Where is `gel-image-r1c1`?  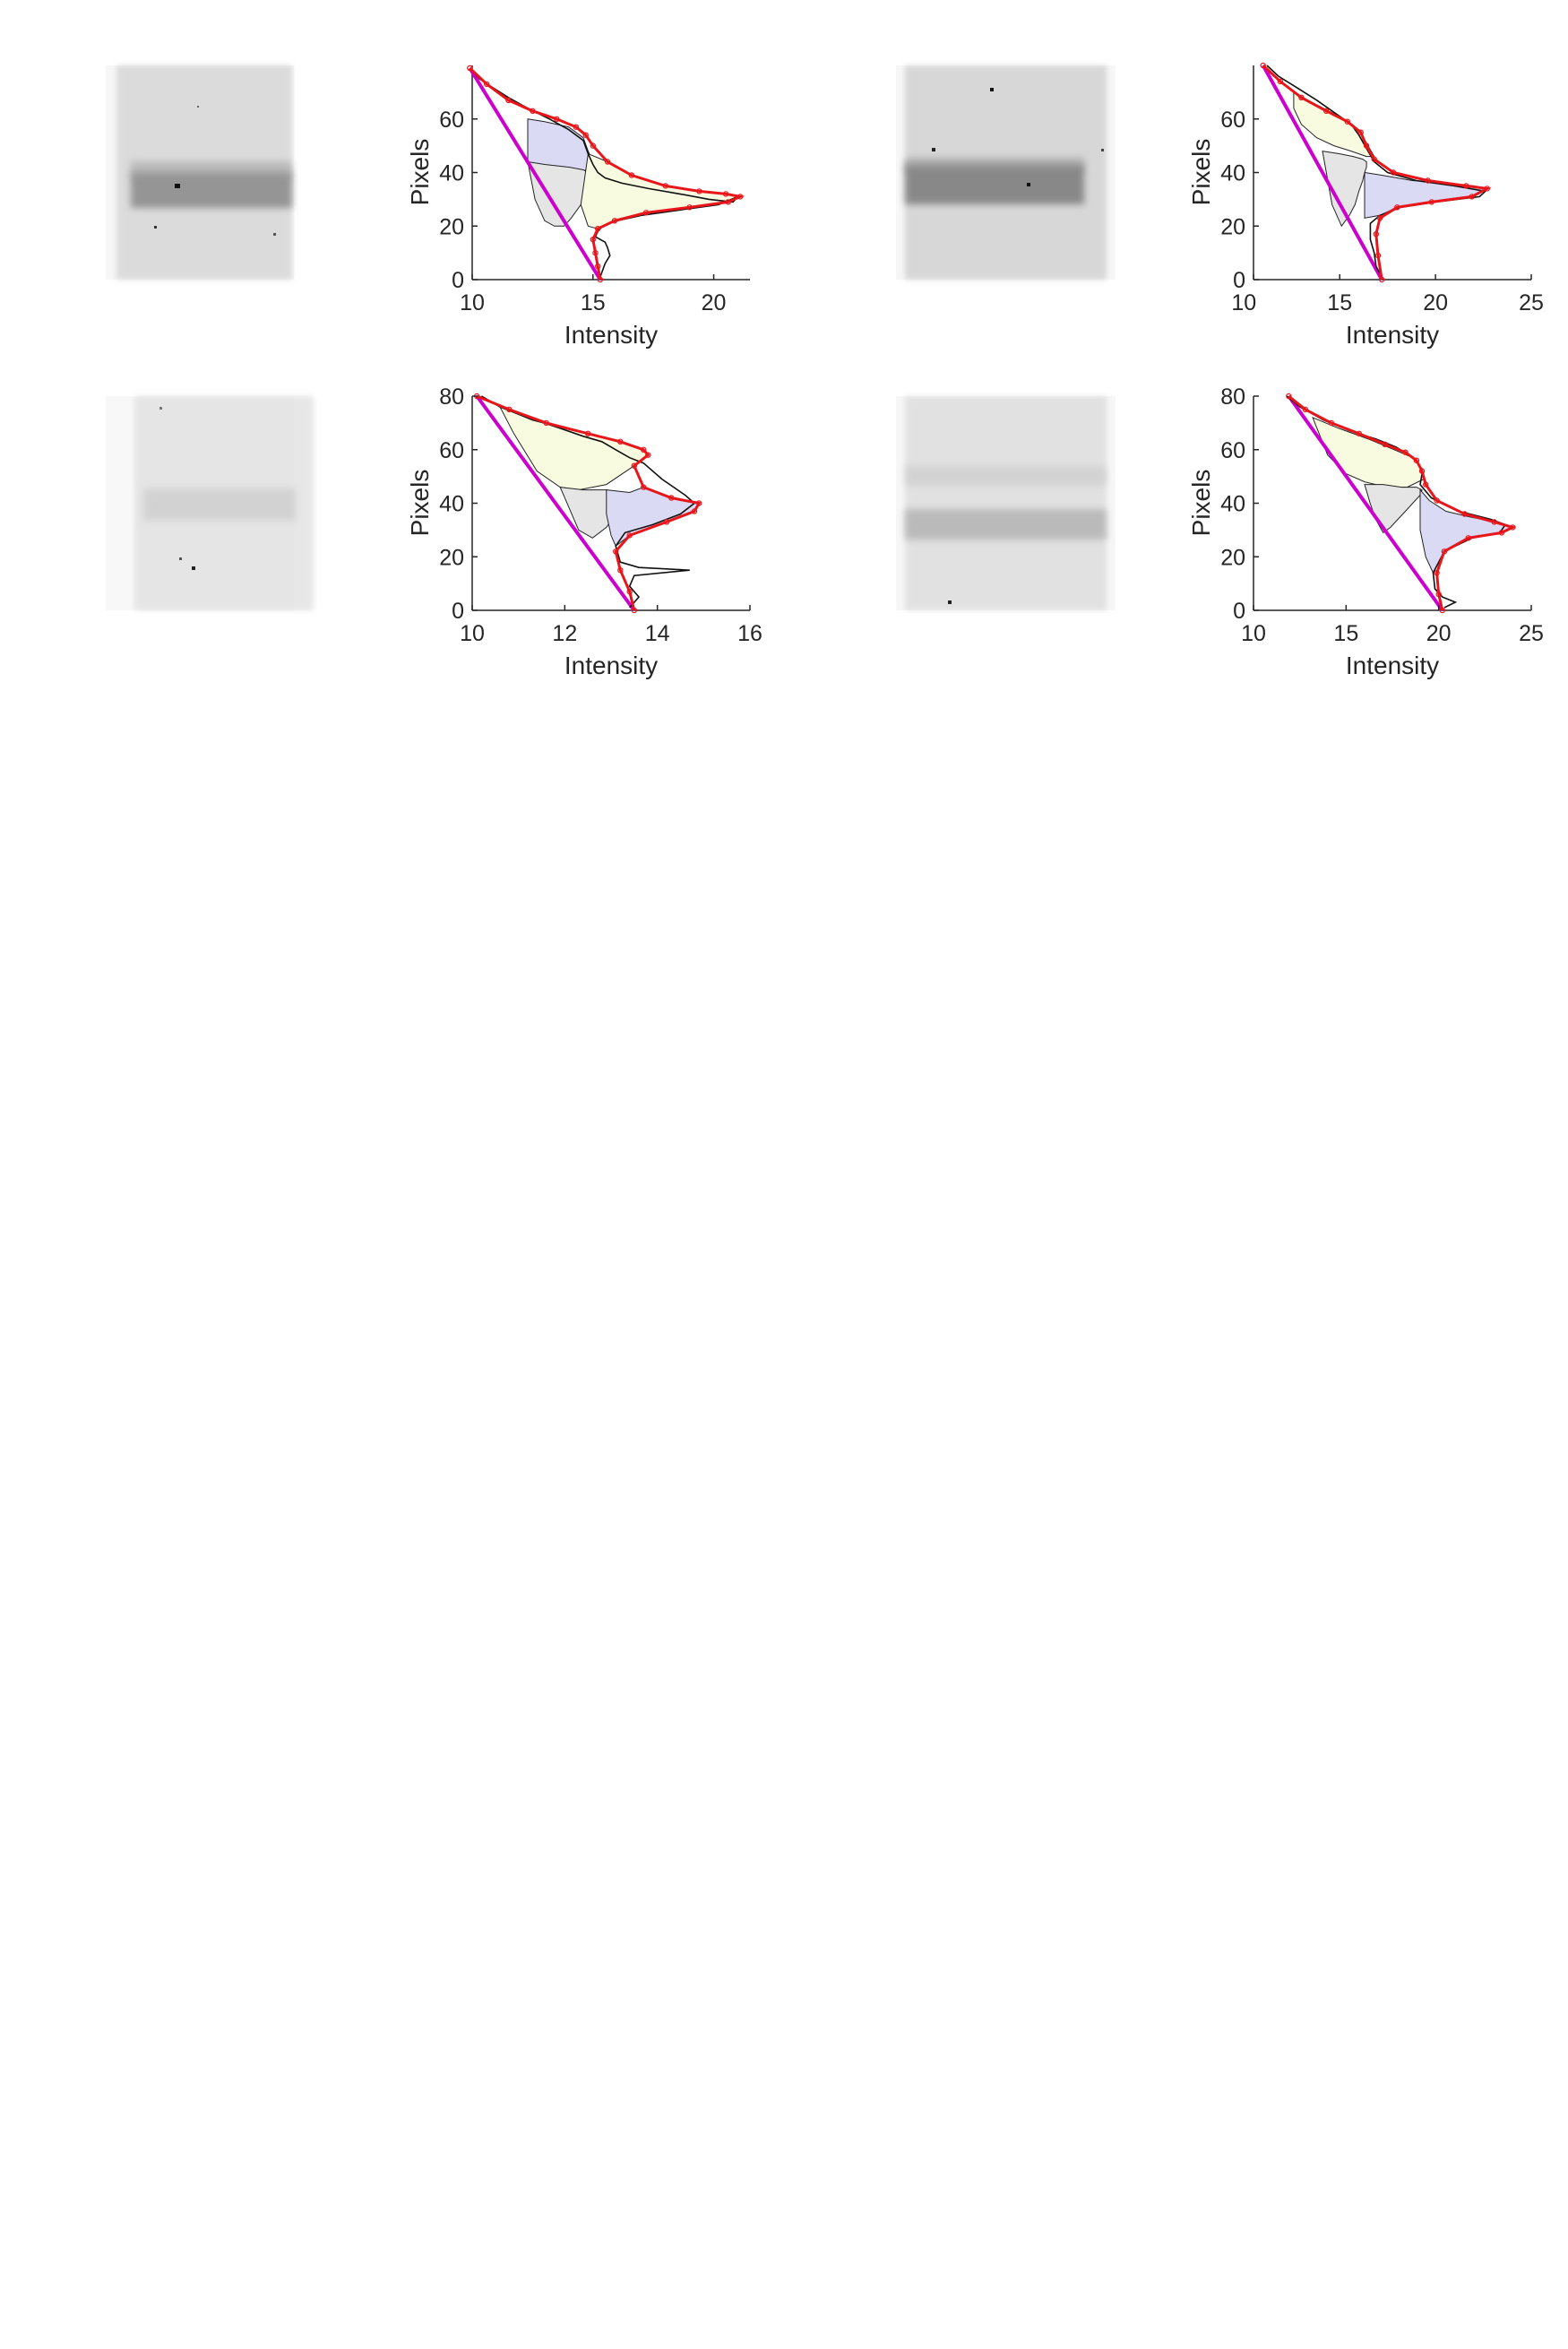
gel-image-r1c1 is located at coordinates (200, 172).